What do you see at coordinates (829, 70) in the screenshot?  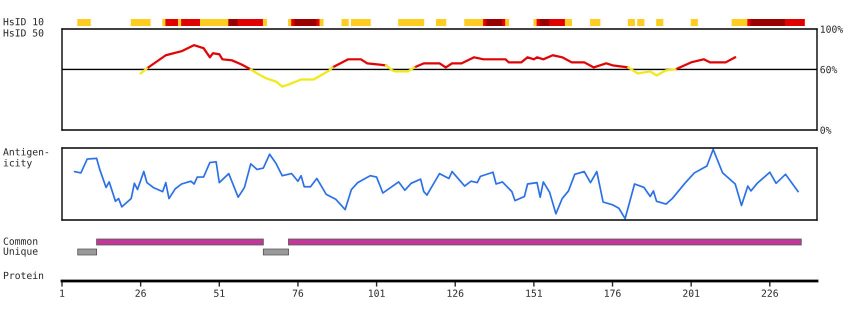 I see `y-tick-label: 60%` at bounding box center [829, 70].